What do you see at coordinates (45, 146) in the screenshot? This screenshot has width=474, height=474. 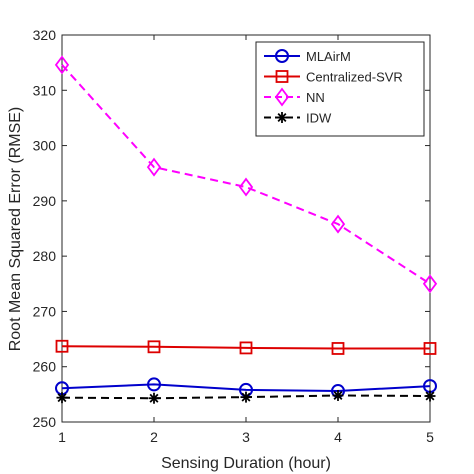 I see `y-tick-label: 300` at bounding box center [45, 146].